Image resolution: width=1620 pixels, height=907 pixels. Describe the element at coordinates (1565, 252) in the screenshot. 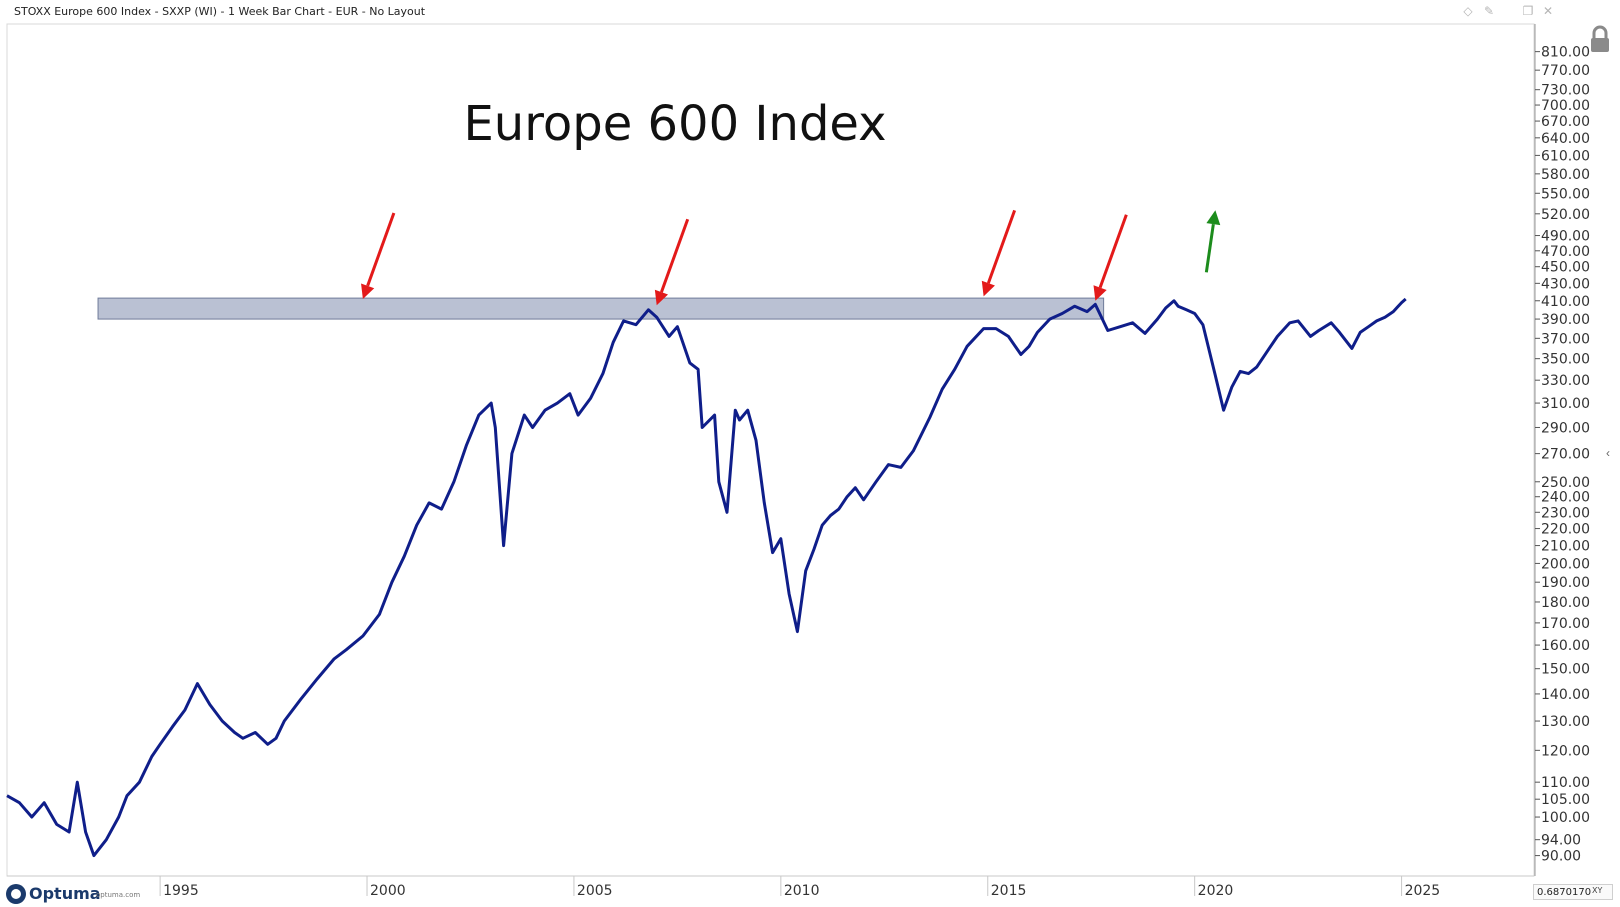

I see `y-tick-label: 470.00` at that location.